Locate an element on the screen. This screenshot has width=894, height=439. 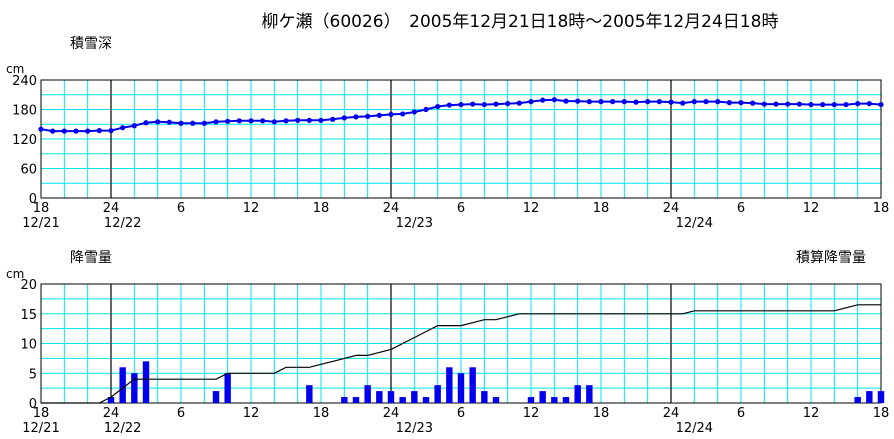
y-tick-label: 120 is located at coordinates (24, 140).